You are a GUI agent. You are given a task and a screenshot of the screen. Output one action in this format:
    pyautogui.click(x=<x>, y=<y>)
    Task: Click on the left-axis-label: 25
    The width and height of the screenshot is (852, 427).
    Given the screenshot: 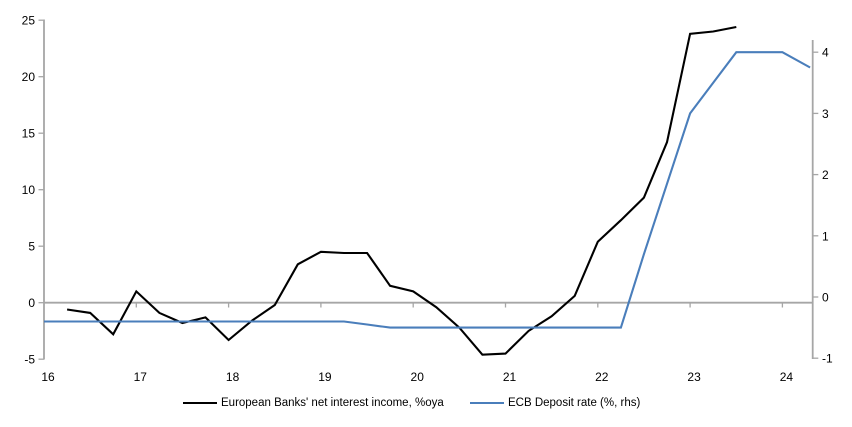 What is the action you would take?
    pyautogui.click(x=29, y=21)
    